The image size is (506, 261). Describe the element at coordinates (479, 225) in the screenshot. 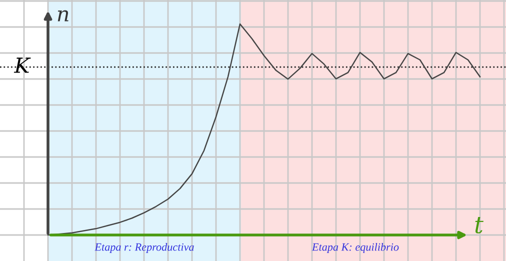

I see `x-axis-title: t` at that location.